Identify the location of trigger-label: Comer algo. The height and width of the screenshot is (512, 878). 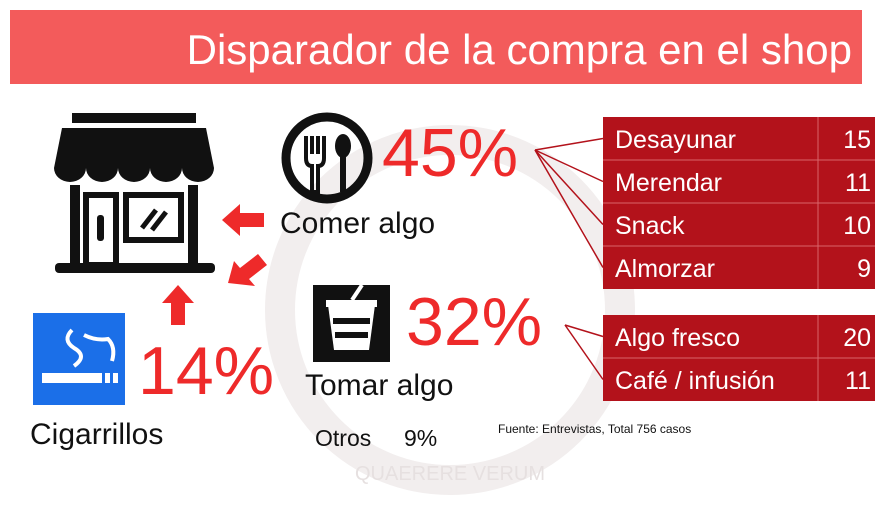
(357, 223).